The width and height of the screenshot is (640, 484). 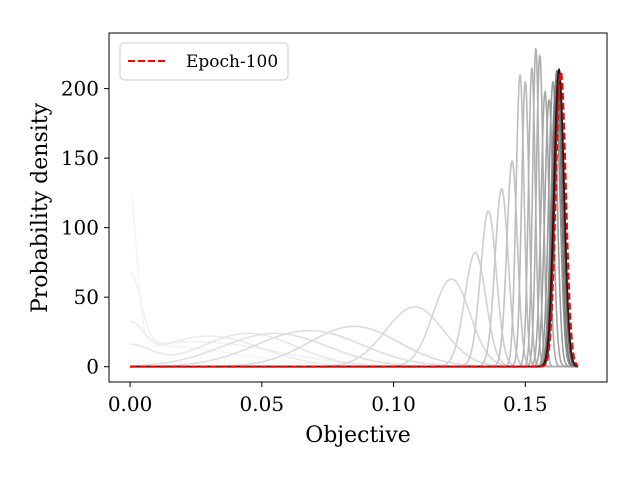 I want to click on y-tick-label: 0, so click(x=92, y=367).